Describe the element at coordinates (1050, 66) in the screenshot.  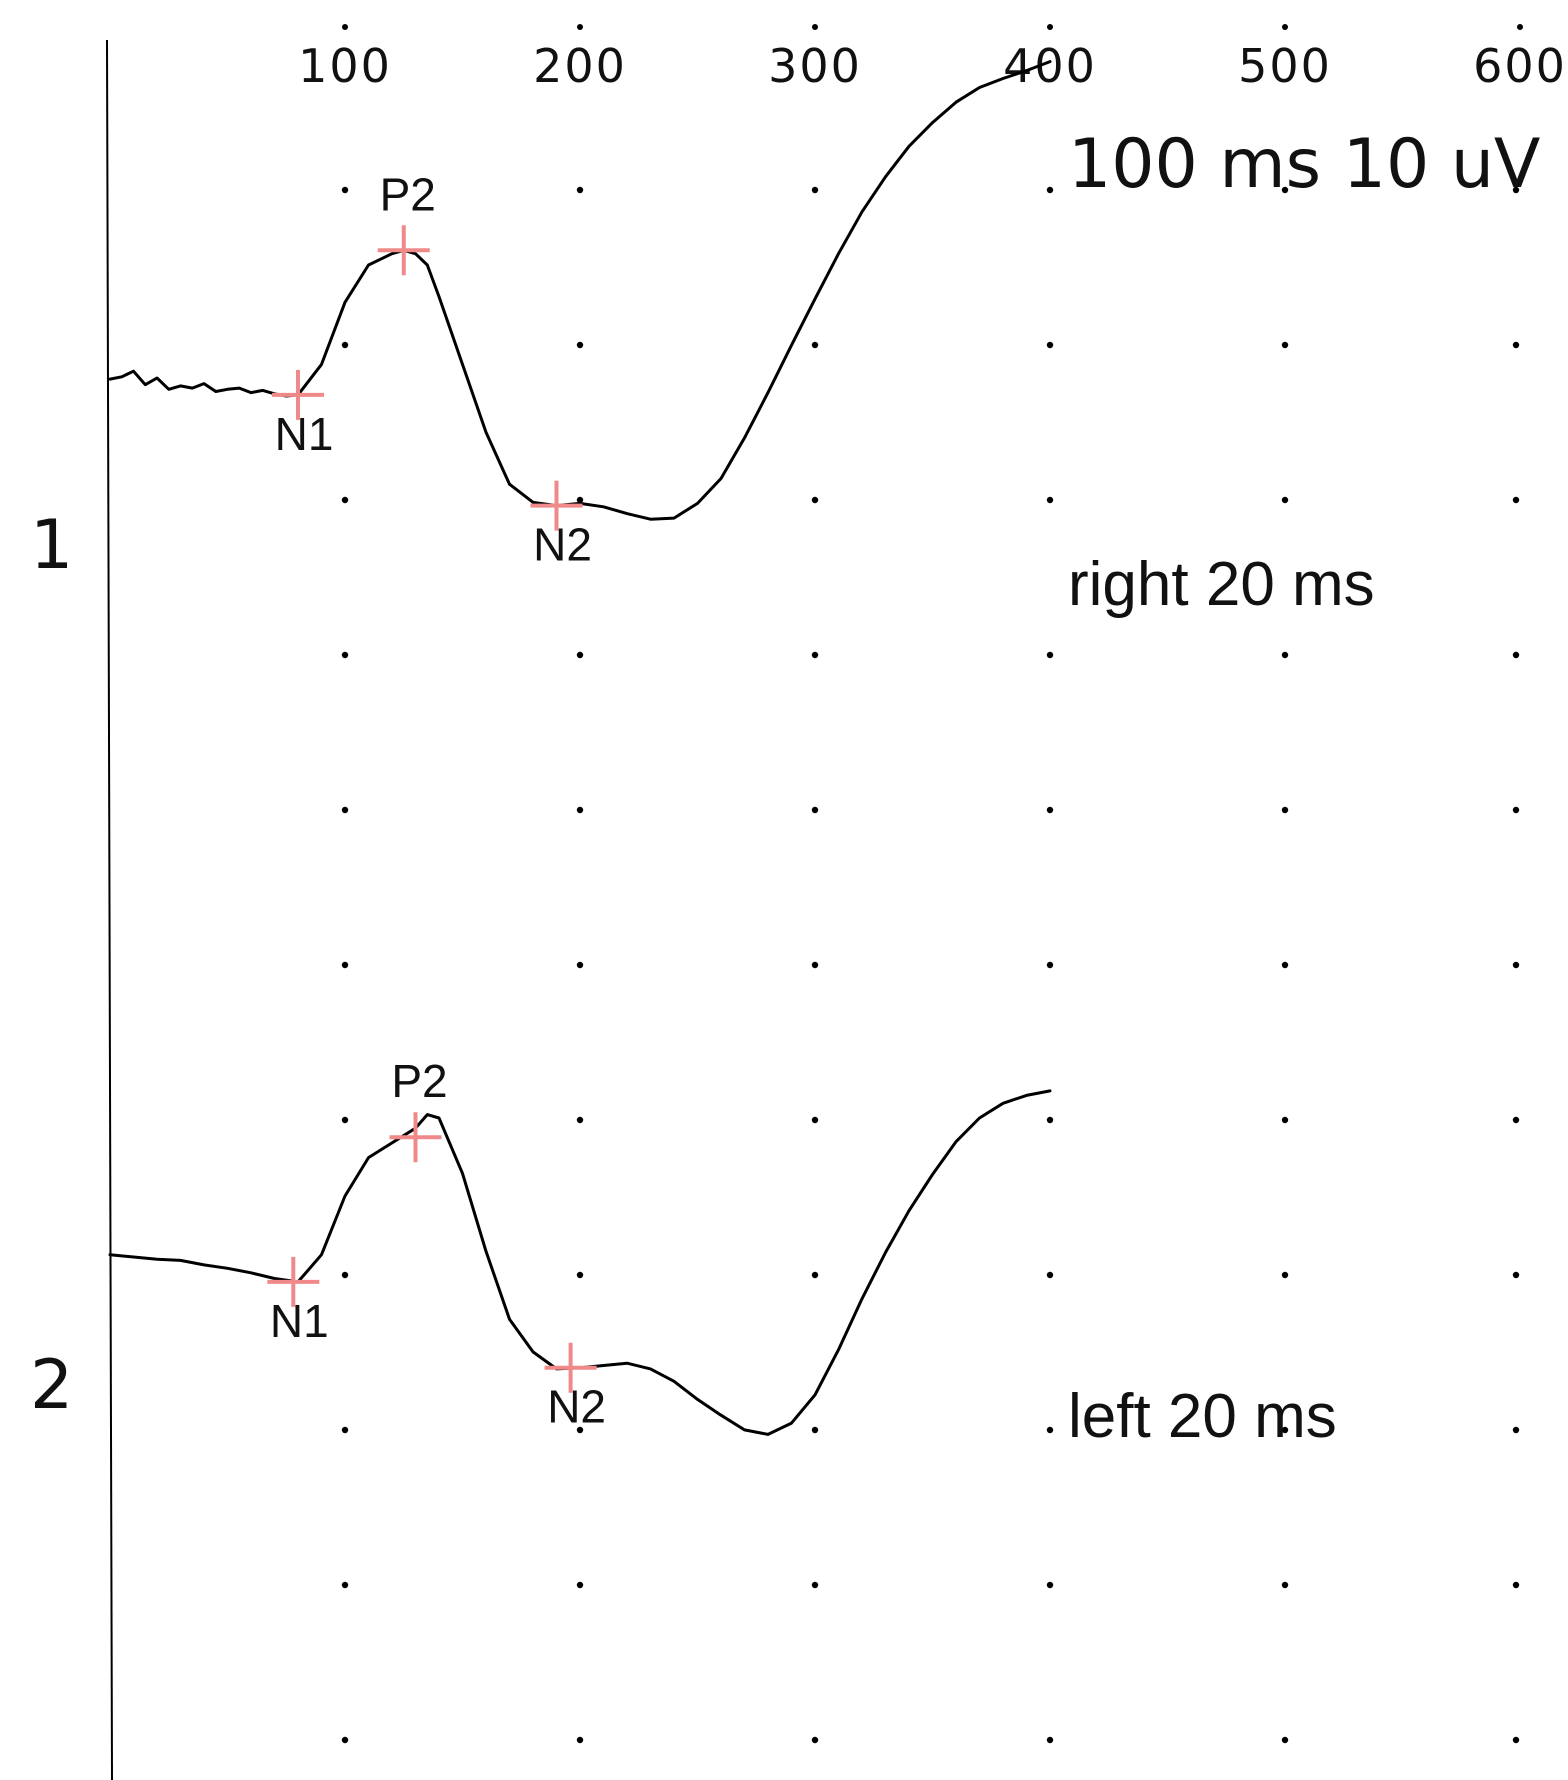
I see `x-tick-label: 400` at that location.